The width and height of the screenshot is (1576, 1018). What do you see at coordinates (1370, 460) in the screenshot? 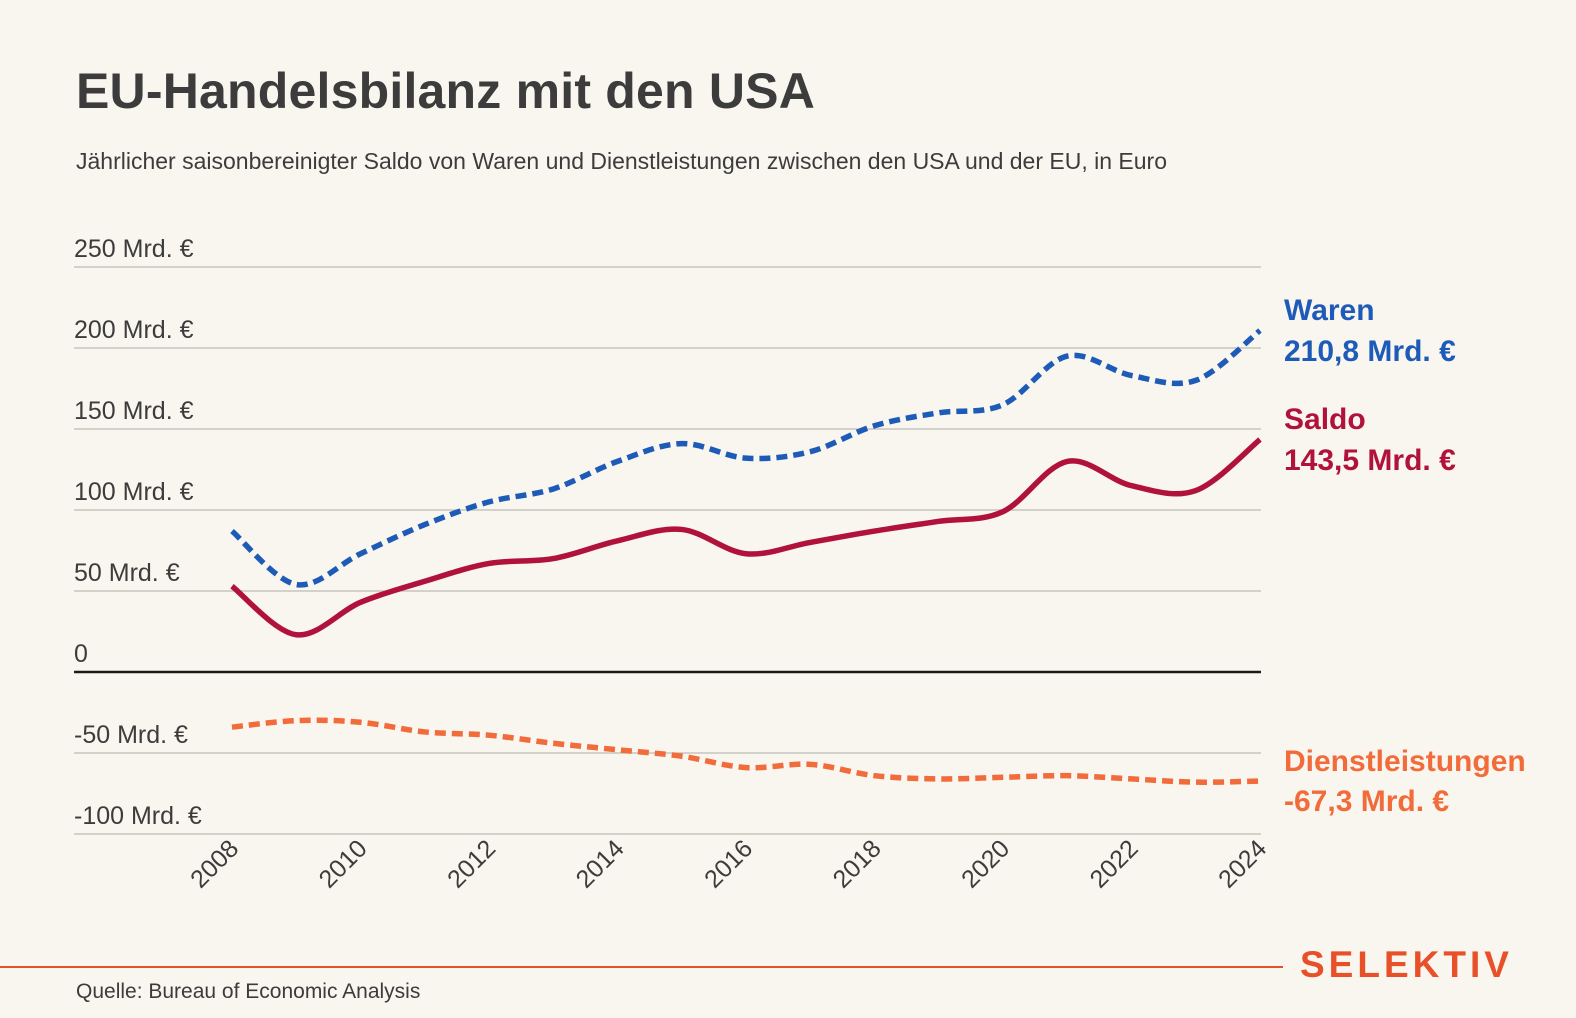
I see `series-end-value-label: 143,5 Mrd. €` at bounding box center [1370, 460].